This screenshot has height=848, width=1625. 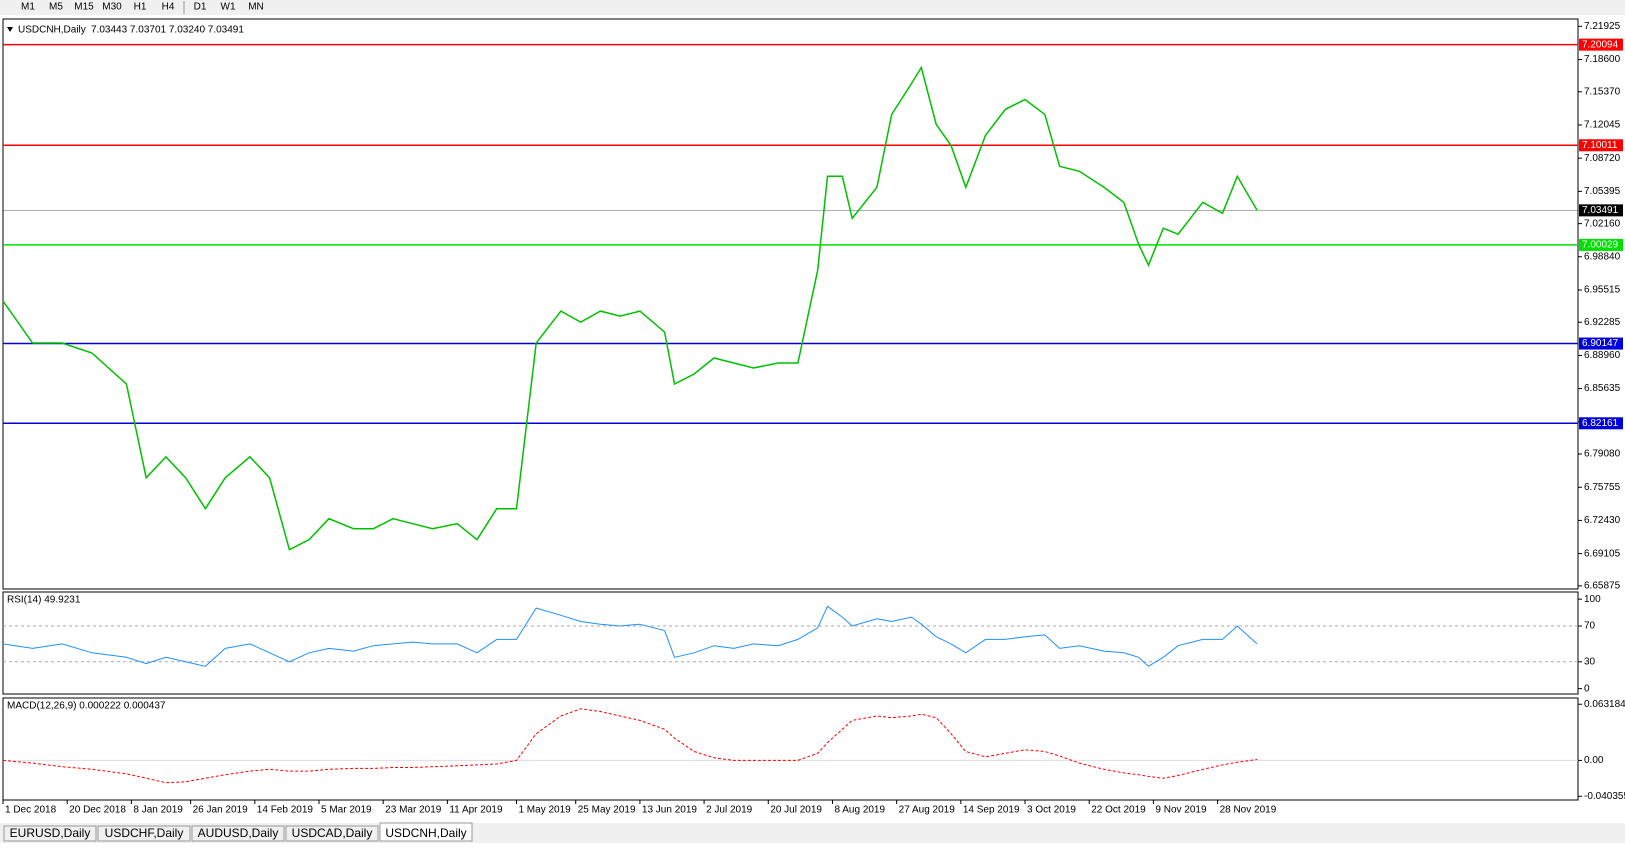 What do you see at coordinates (285, 810) in the screenshot?
I see `x-tick-label: 14 Feb 2019` at bounding box center [285, 810].